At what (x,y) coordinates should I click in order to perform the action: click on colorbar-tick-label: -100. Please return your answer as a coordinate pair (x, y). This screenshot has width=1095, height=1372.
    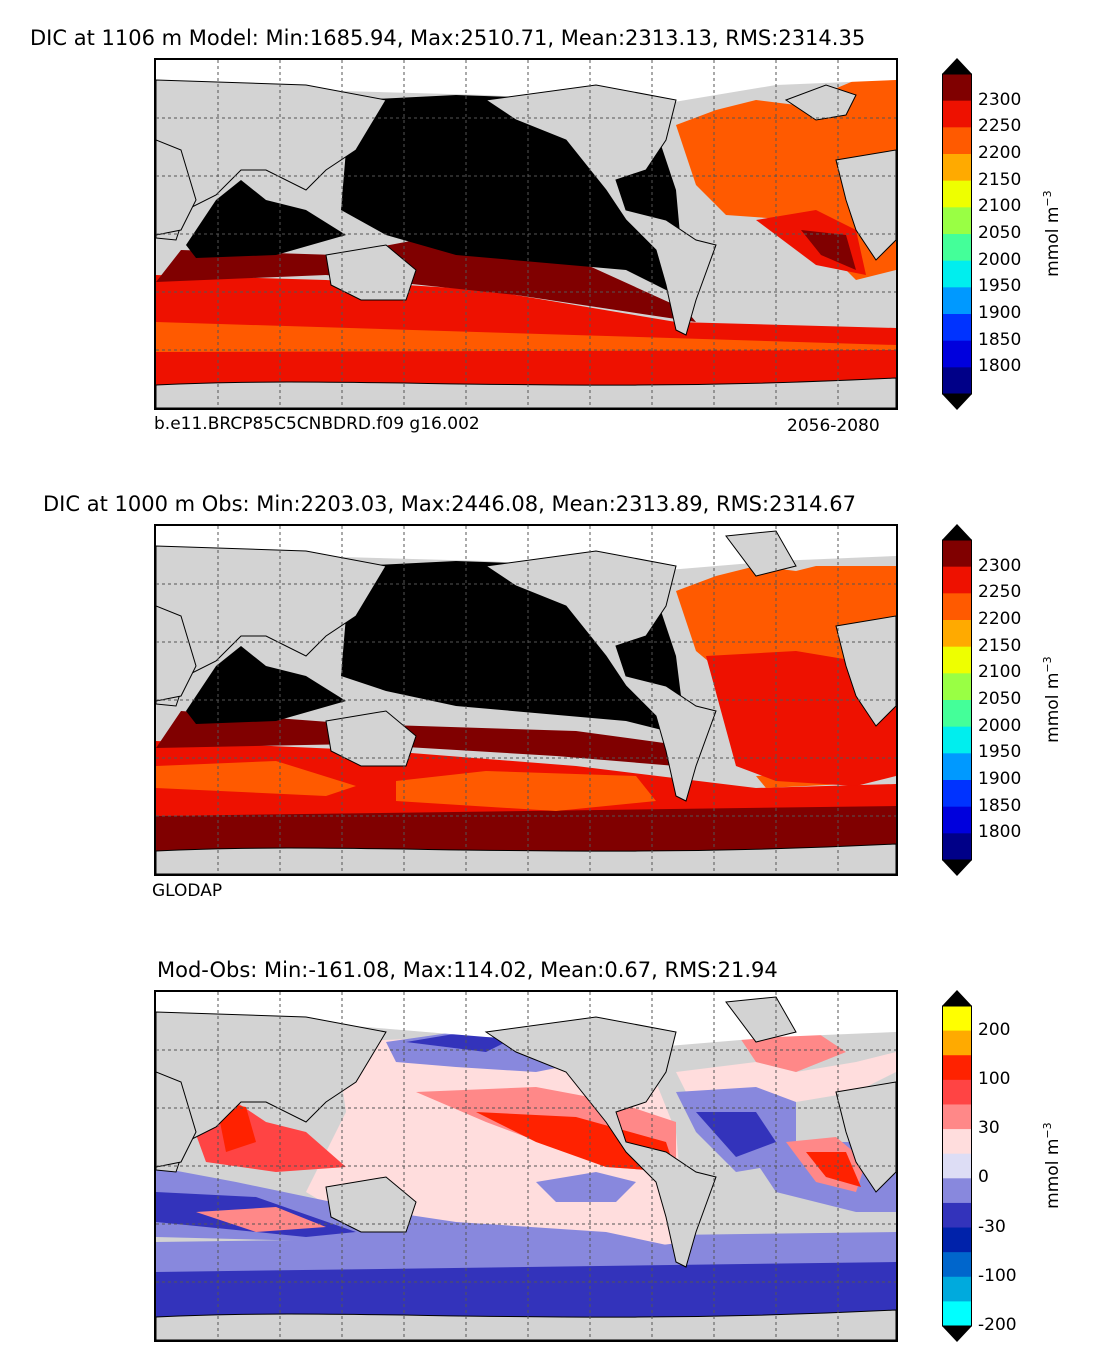
    Looking at the image, I should click on (997, 1275).